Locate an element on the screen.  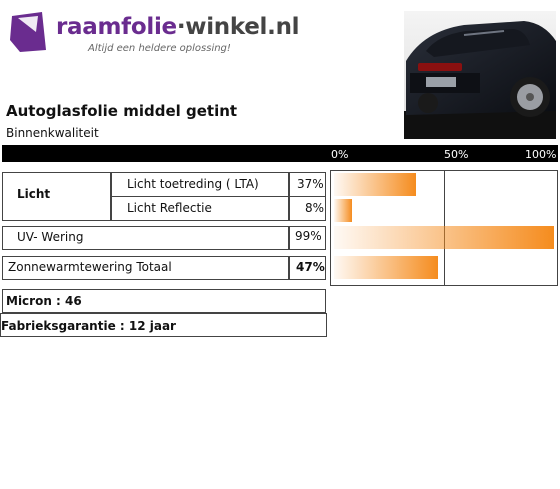
micron-label: Micron : 46 is located at coordinates (44, 301).